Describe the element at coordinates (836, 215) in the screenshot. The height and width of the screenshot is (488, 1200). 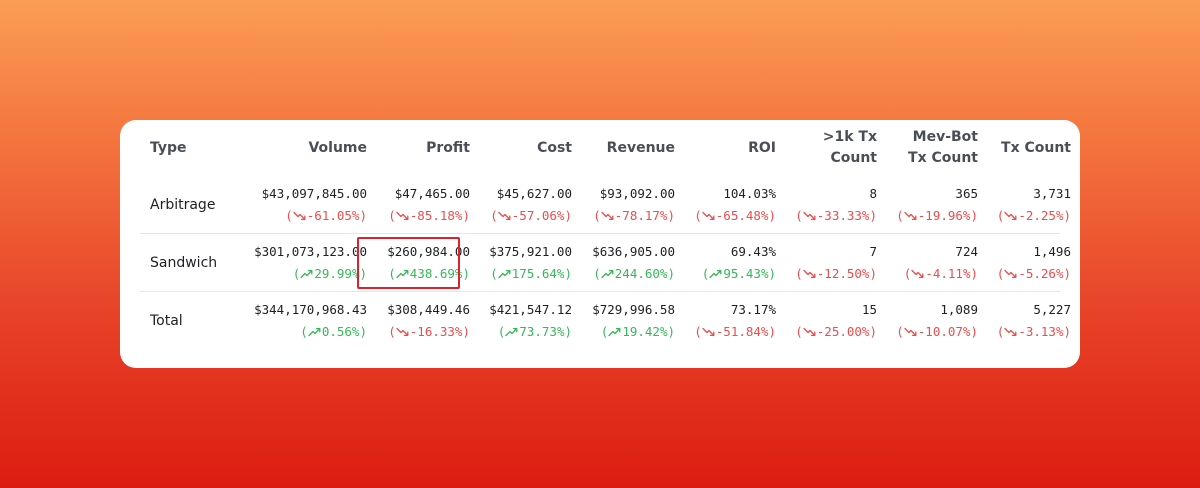
I see `metric-change: (-33.33%)` at that location.